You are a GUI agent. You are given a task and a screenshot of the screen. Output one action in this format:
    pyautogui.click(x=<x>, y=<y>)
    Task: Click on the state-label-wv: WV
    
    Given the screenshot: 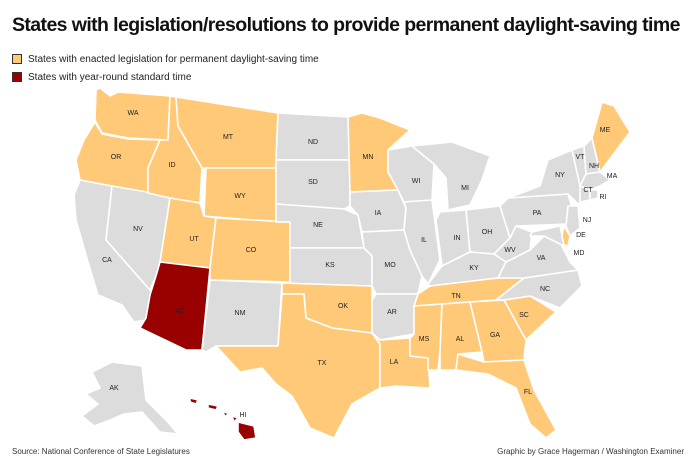 What is the action you would take?
    pyautogui.click(x=510, y=250)
    